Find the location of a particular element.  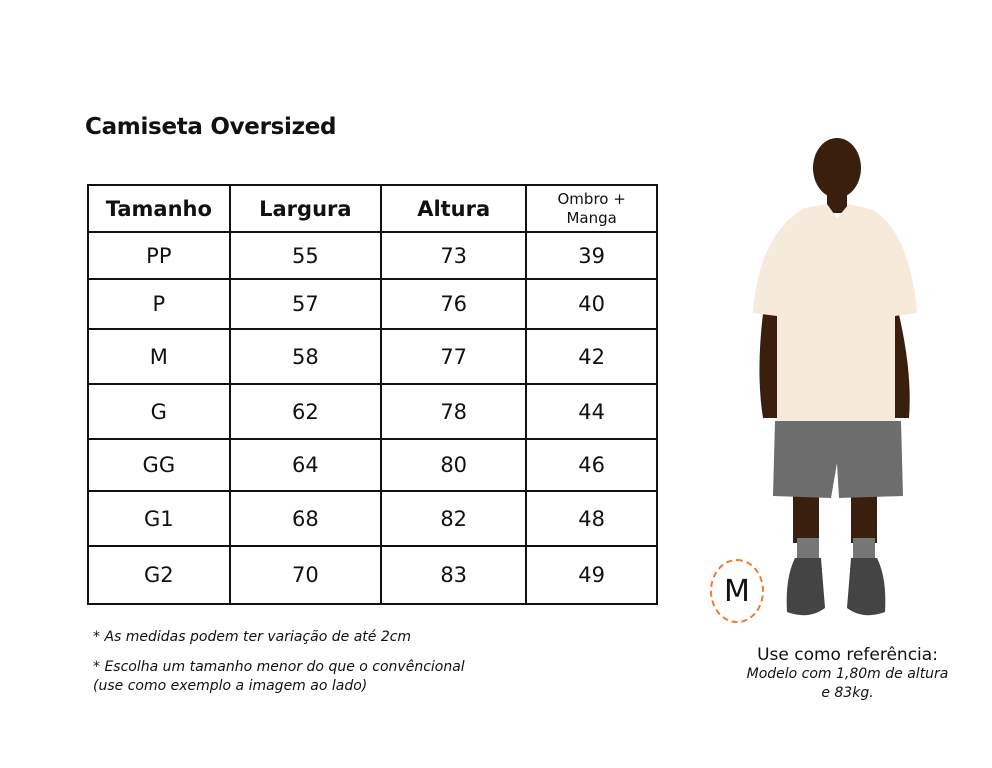

header-largura: Largura is located at coordinates (305, 208).